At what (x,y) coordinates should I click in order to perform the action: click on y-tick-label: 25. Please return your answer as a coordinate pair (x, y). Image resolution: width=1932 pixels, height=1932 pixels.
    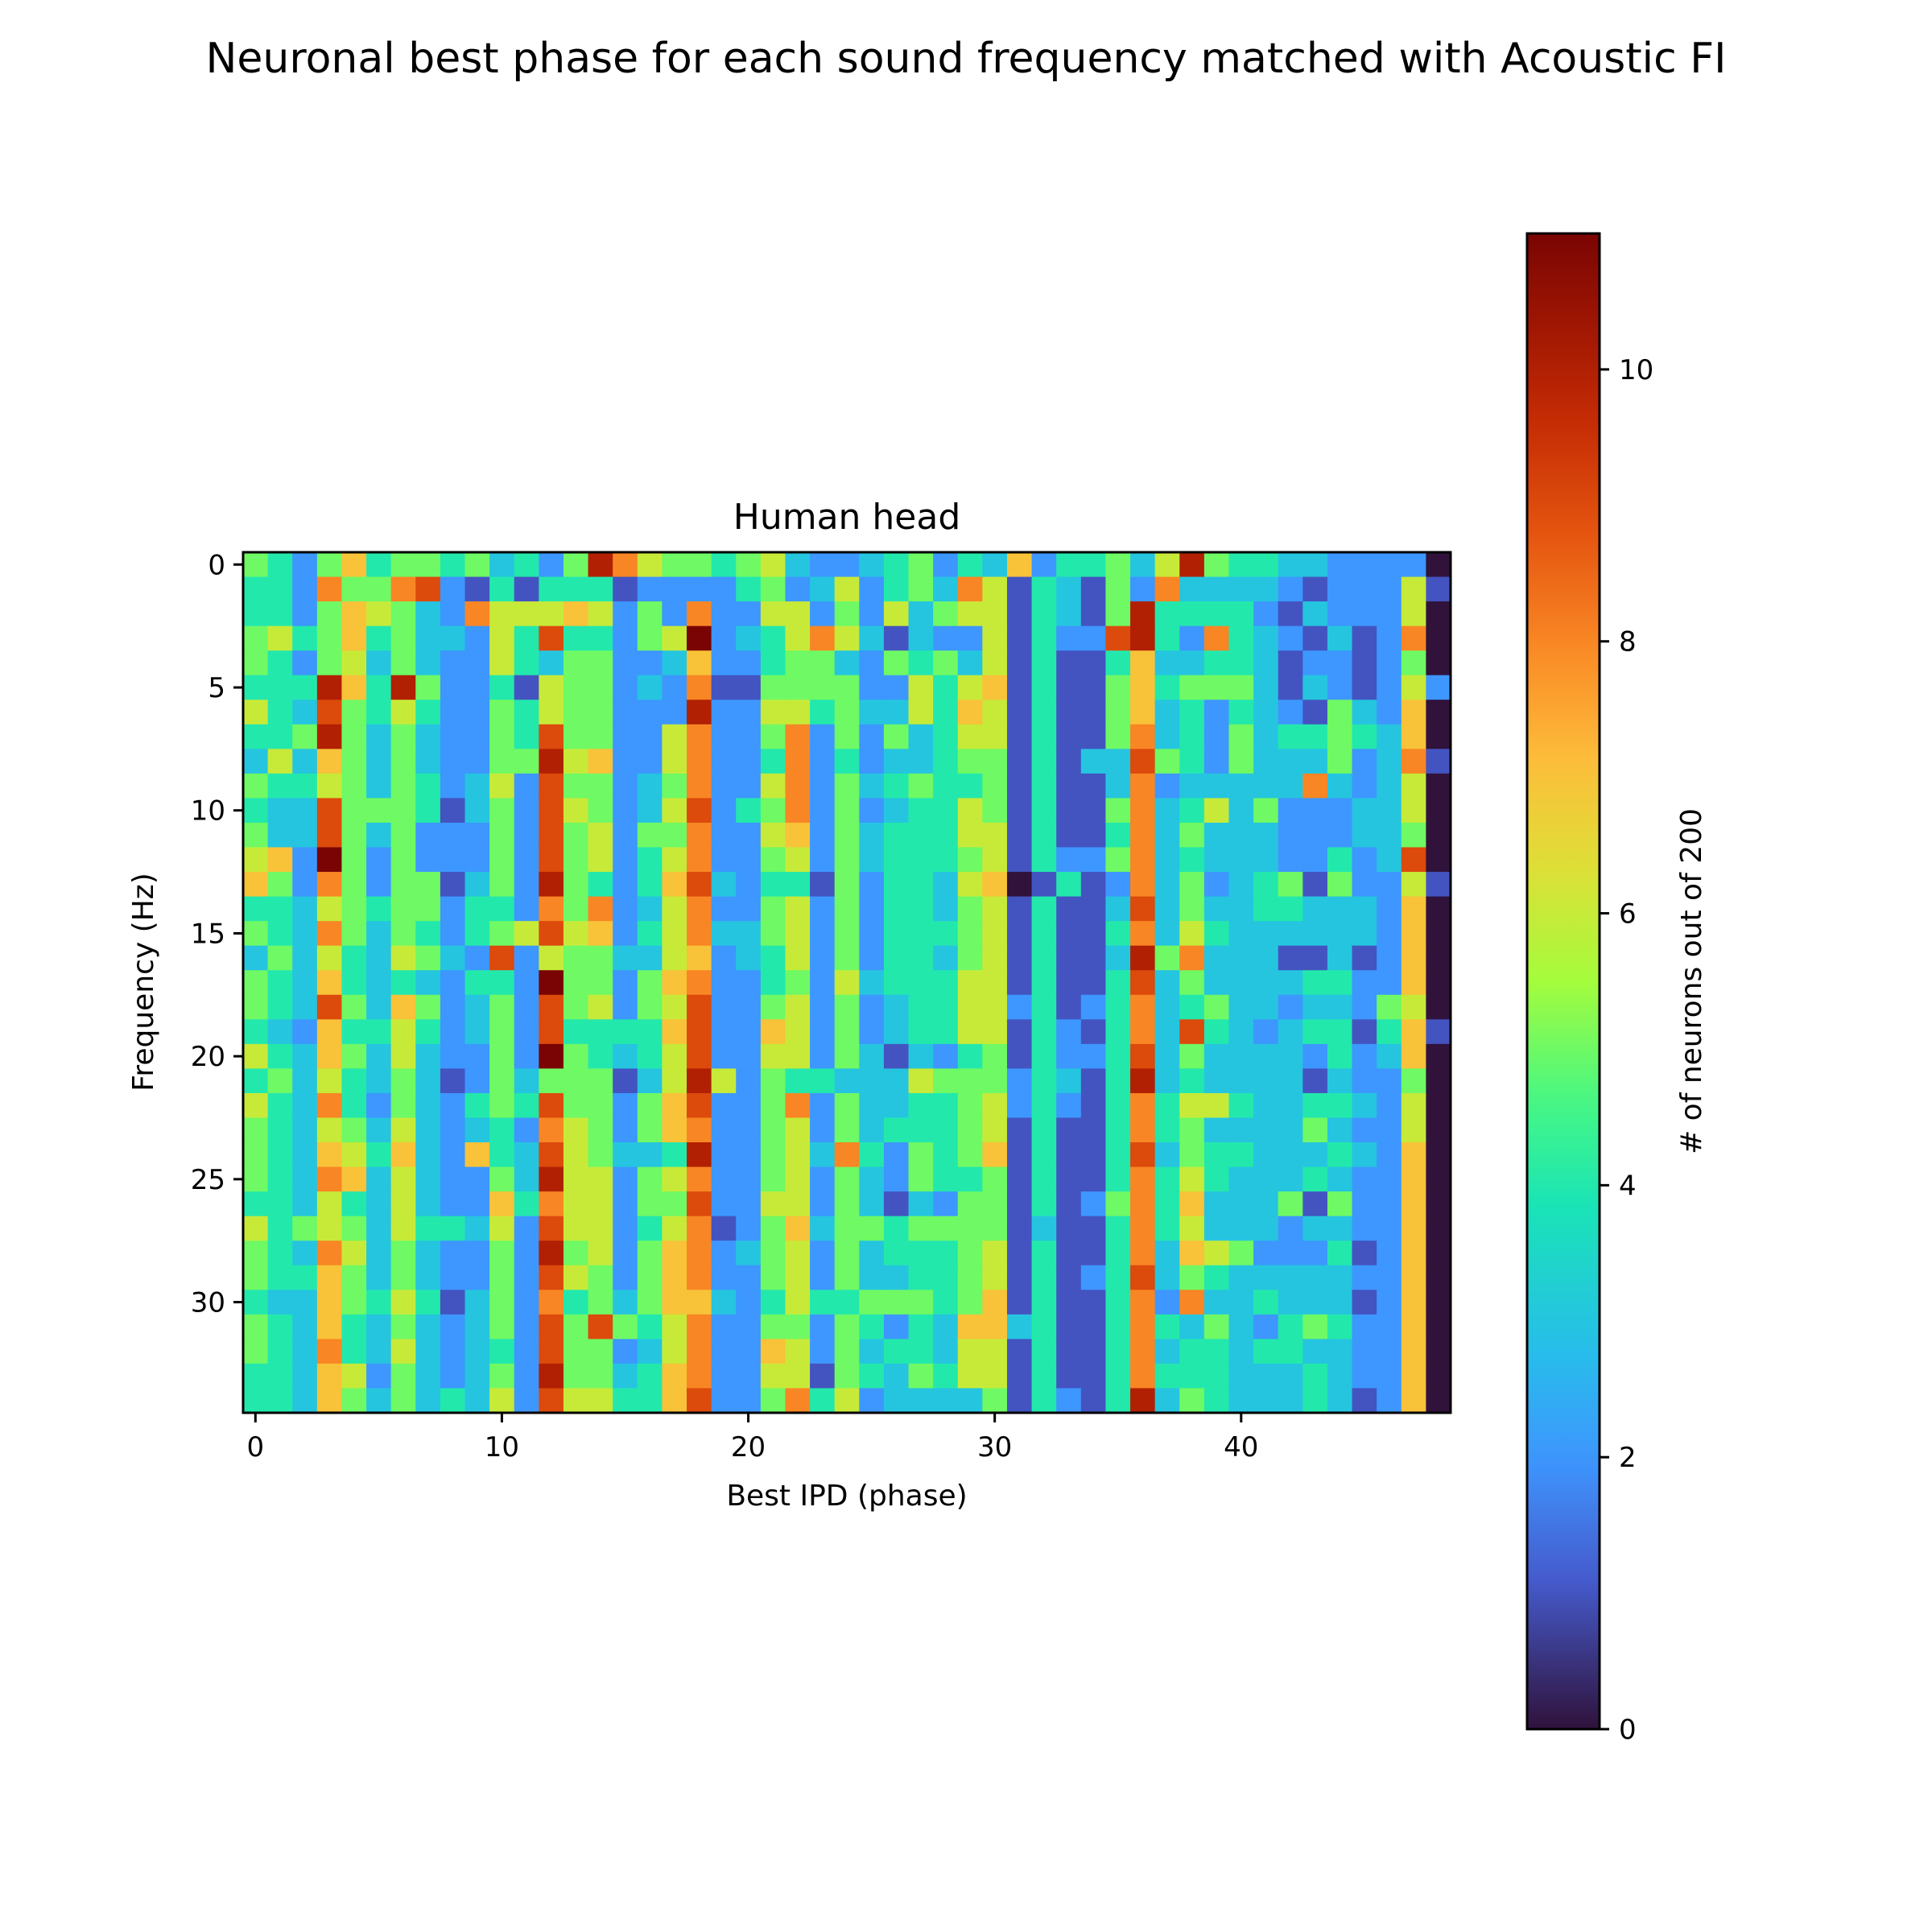
    Looking at the image, I should click on (208, 1180).